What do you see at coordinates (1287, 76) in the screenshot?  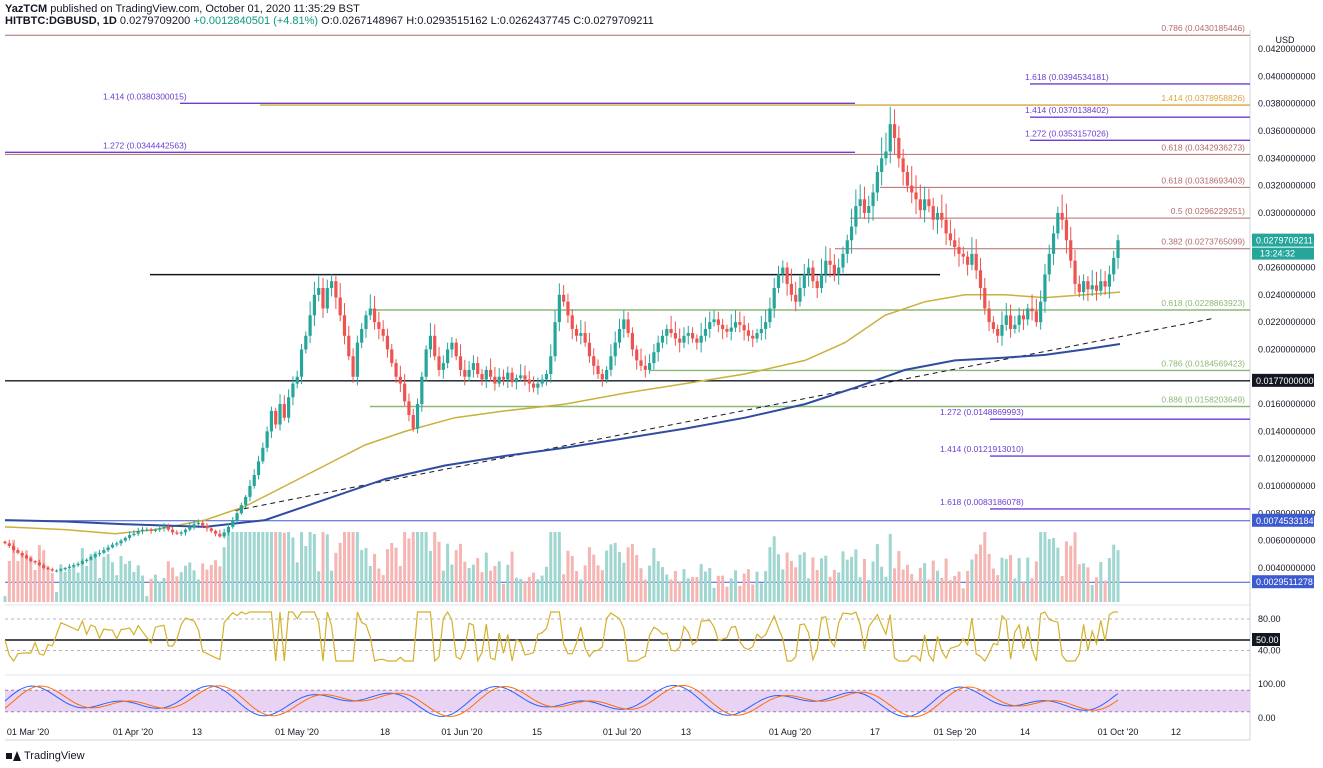 I see `y-tick-label: 0.0400000000` at bounding box center [1287, 76].